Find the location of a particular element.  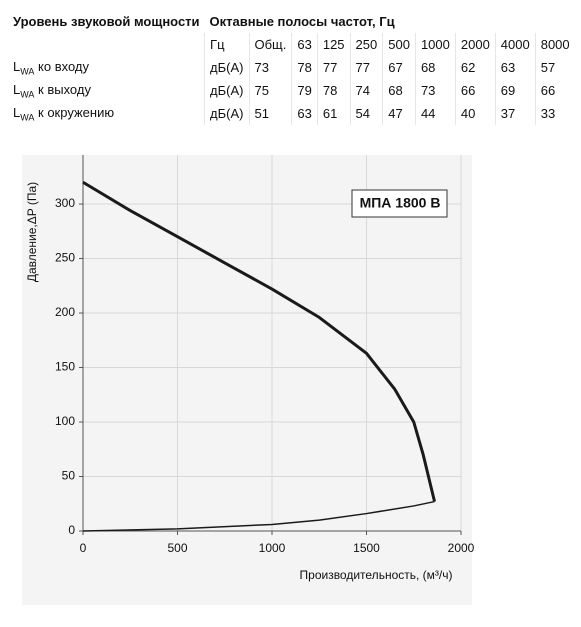

x-tick-label: 500 is located at coordinates (177, 548).